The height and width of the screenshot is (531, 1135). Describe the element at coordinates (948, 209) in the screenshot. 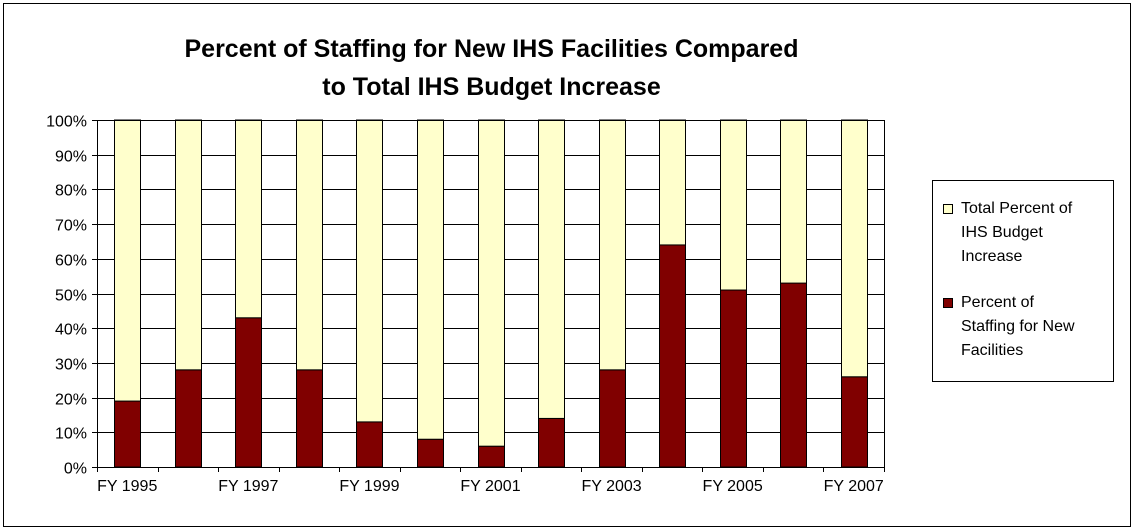

I see `legend-swatch-total-budget` at that location.